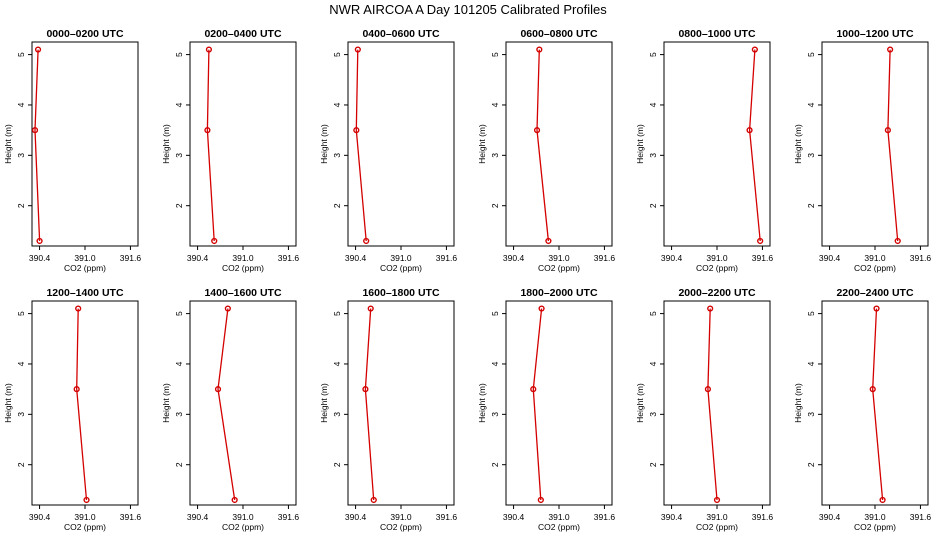 Image resolution: width=936 pixels, height=540 pixels. Describe the element at coordinates (874, 293) in the screenshot. I see `panel-title: 2200–2400 UTC` at that location.